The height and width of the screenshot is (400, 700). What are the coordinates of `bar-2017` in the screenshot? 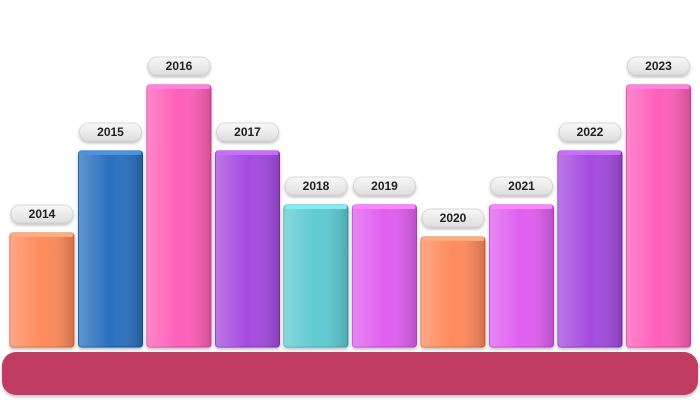 It's located at (247, 249).